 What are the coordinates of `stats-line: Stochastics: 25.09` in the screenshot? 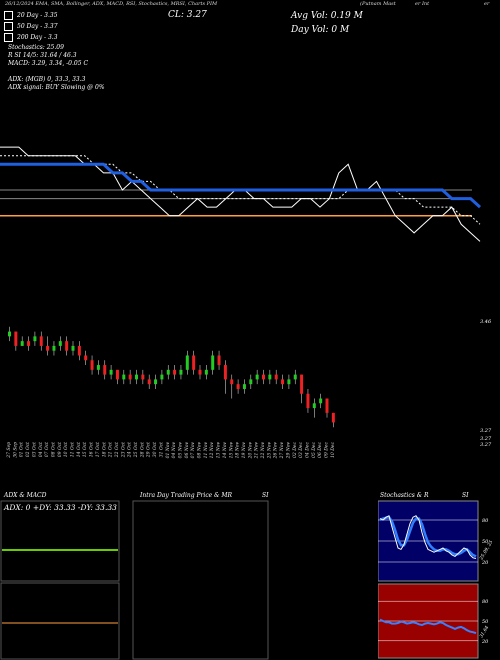 It's located at (36, 47).